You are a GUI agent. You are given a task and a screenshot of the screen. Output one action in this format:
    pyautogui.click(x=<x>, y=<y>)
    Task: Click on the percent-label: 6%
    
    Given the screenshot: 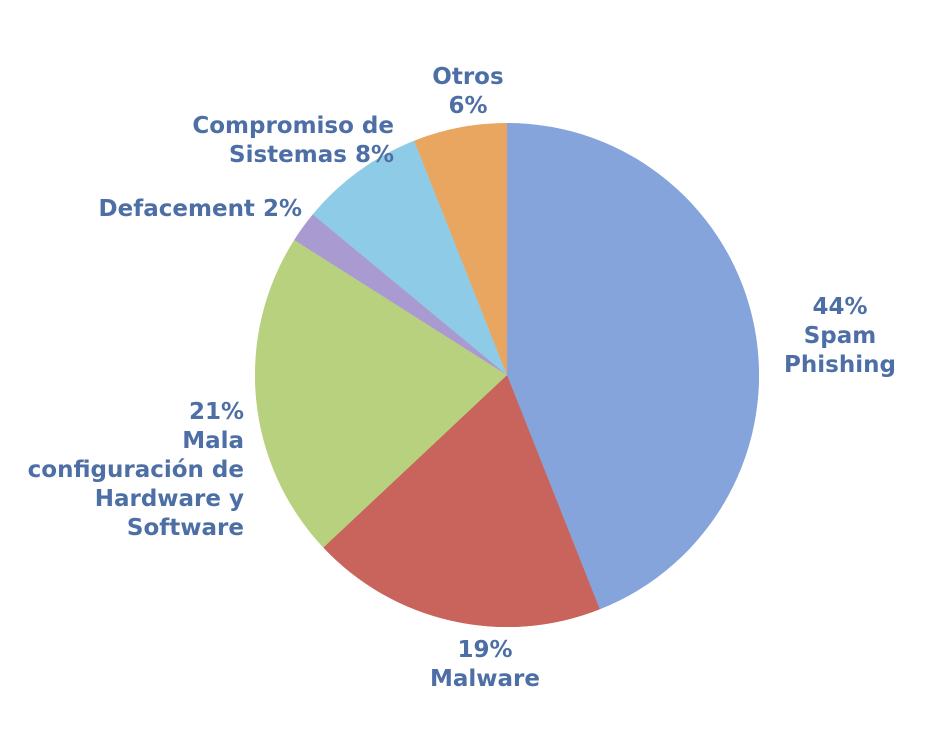 What is the action you would take?
    pyautogui.click(x=468, y=106)
    